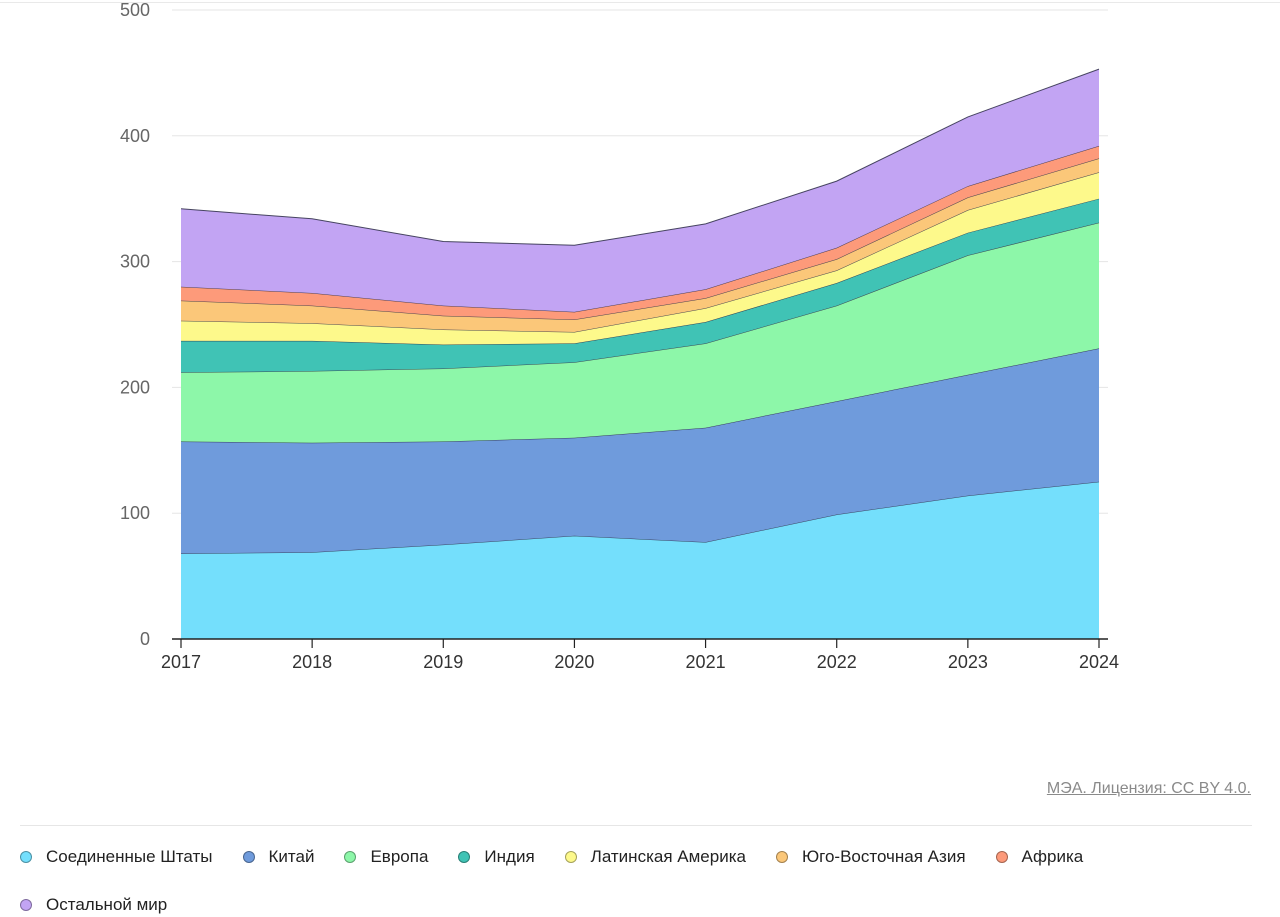 This screenshot has height=917, width=1280. I want to click on y-tick-label: 300, so click(135, 262).